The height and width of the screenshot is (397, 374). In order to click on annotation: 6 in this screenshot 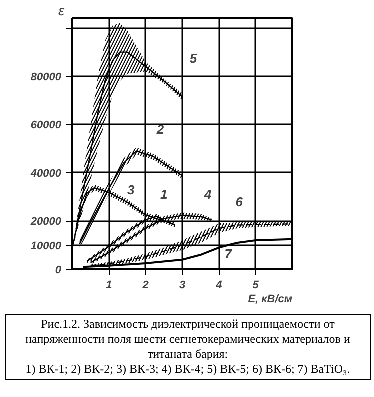, I will do `click(240, 202)`.